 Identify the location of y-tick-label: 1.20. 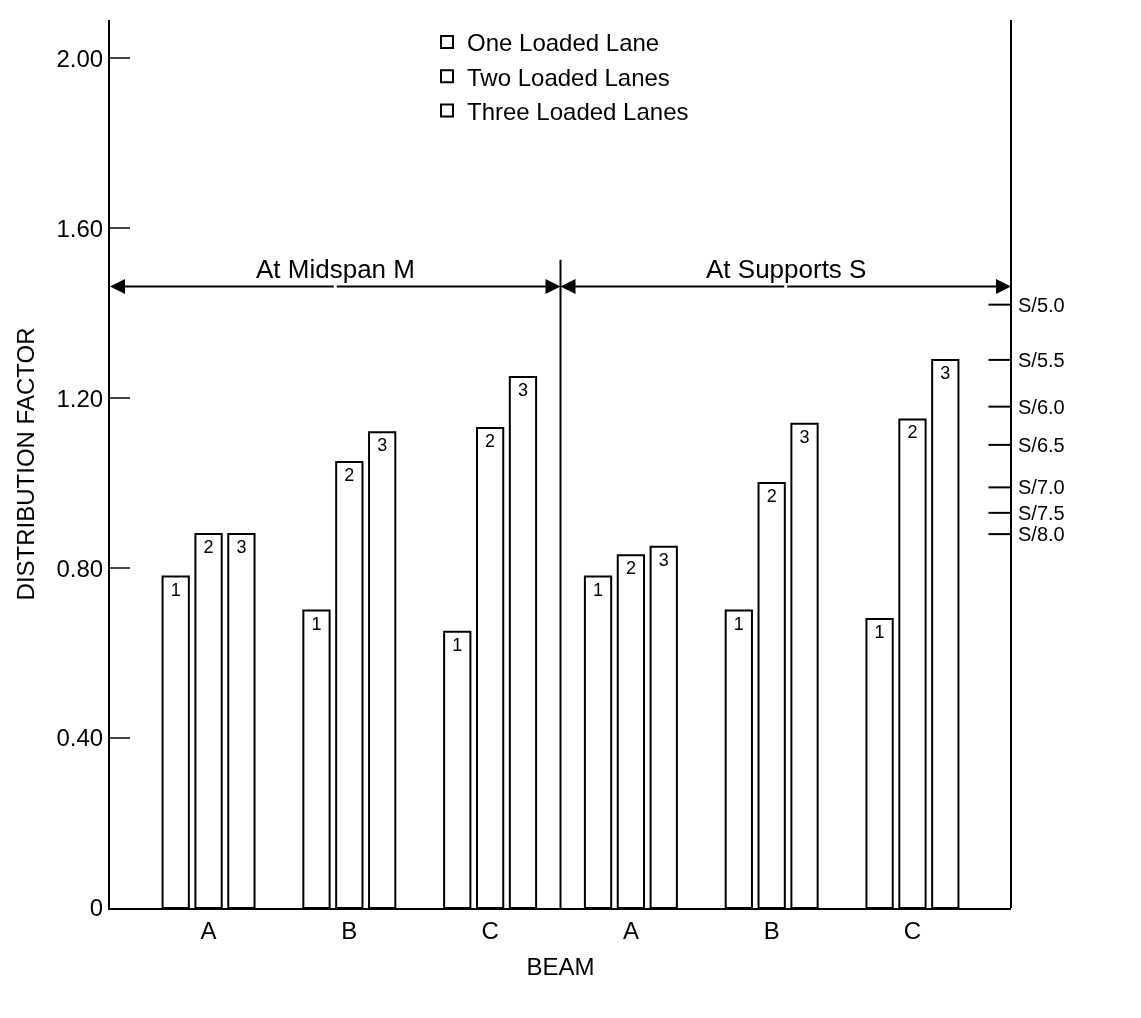
(80, 398).